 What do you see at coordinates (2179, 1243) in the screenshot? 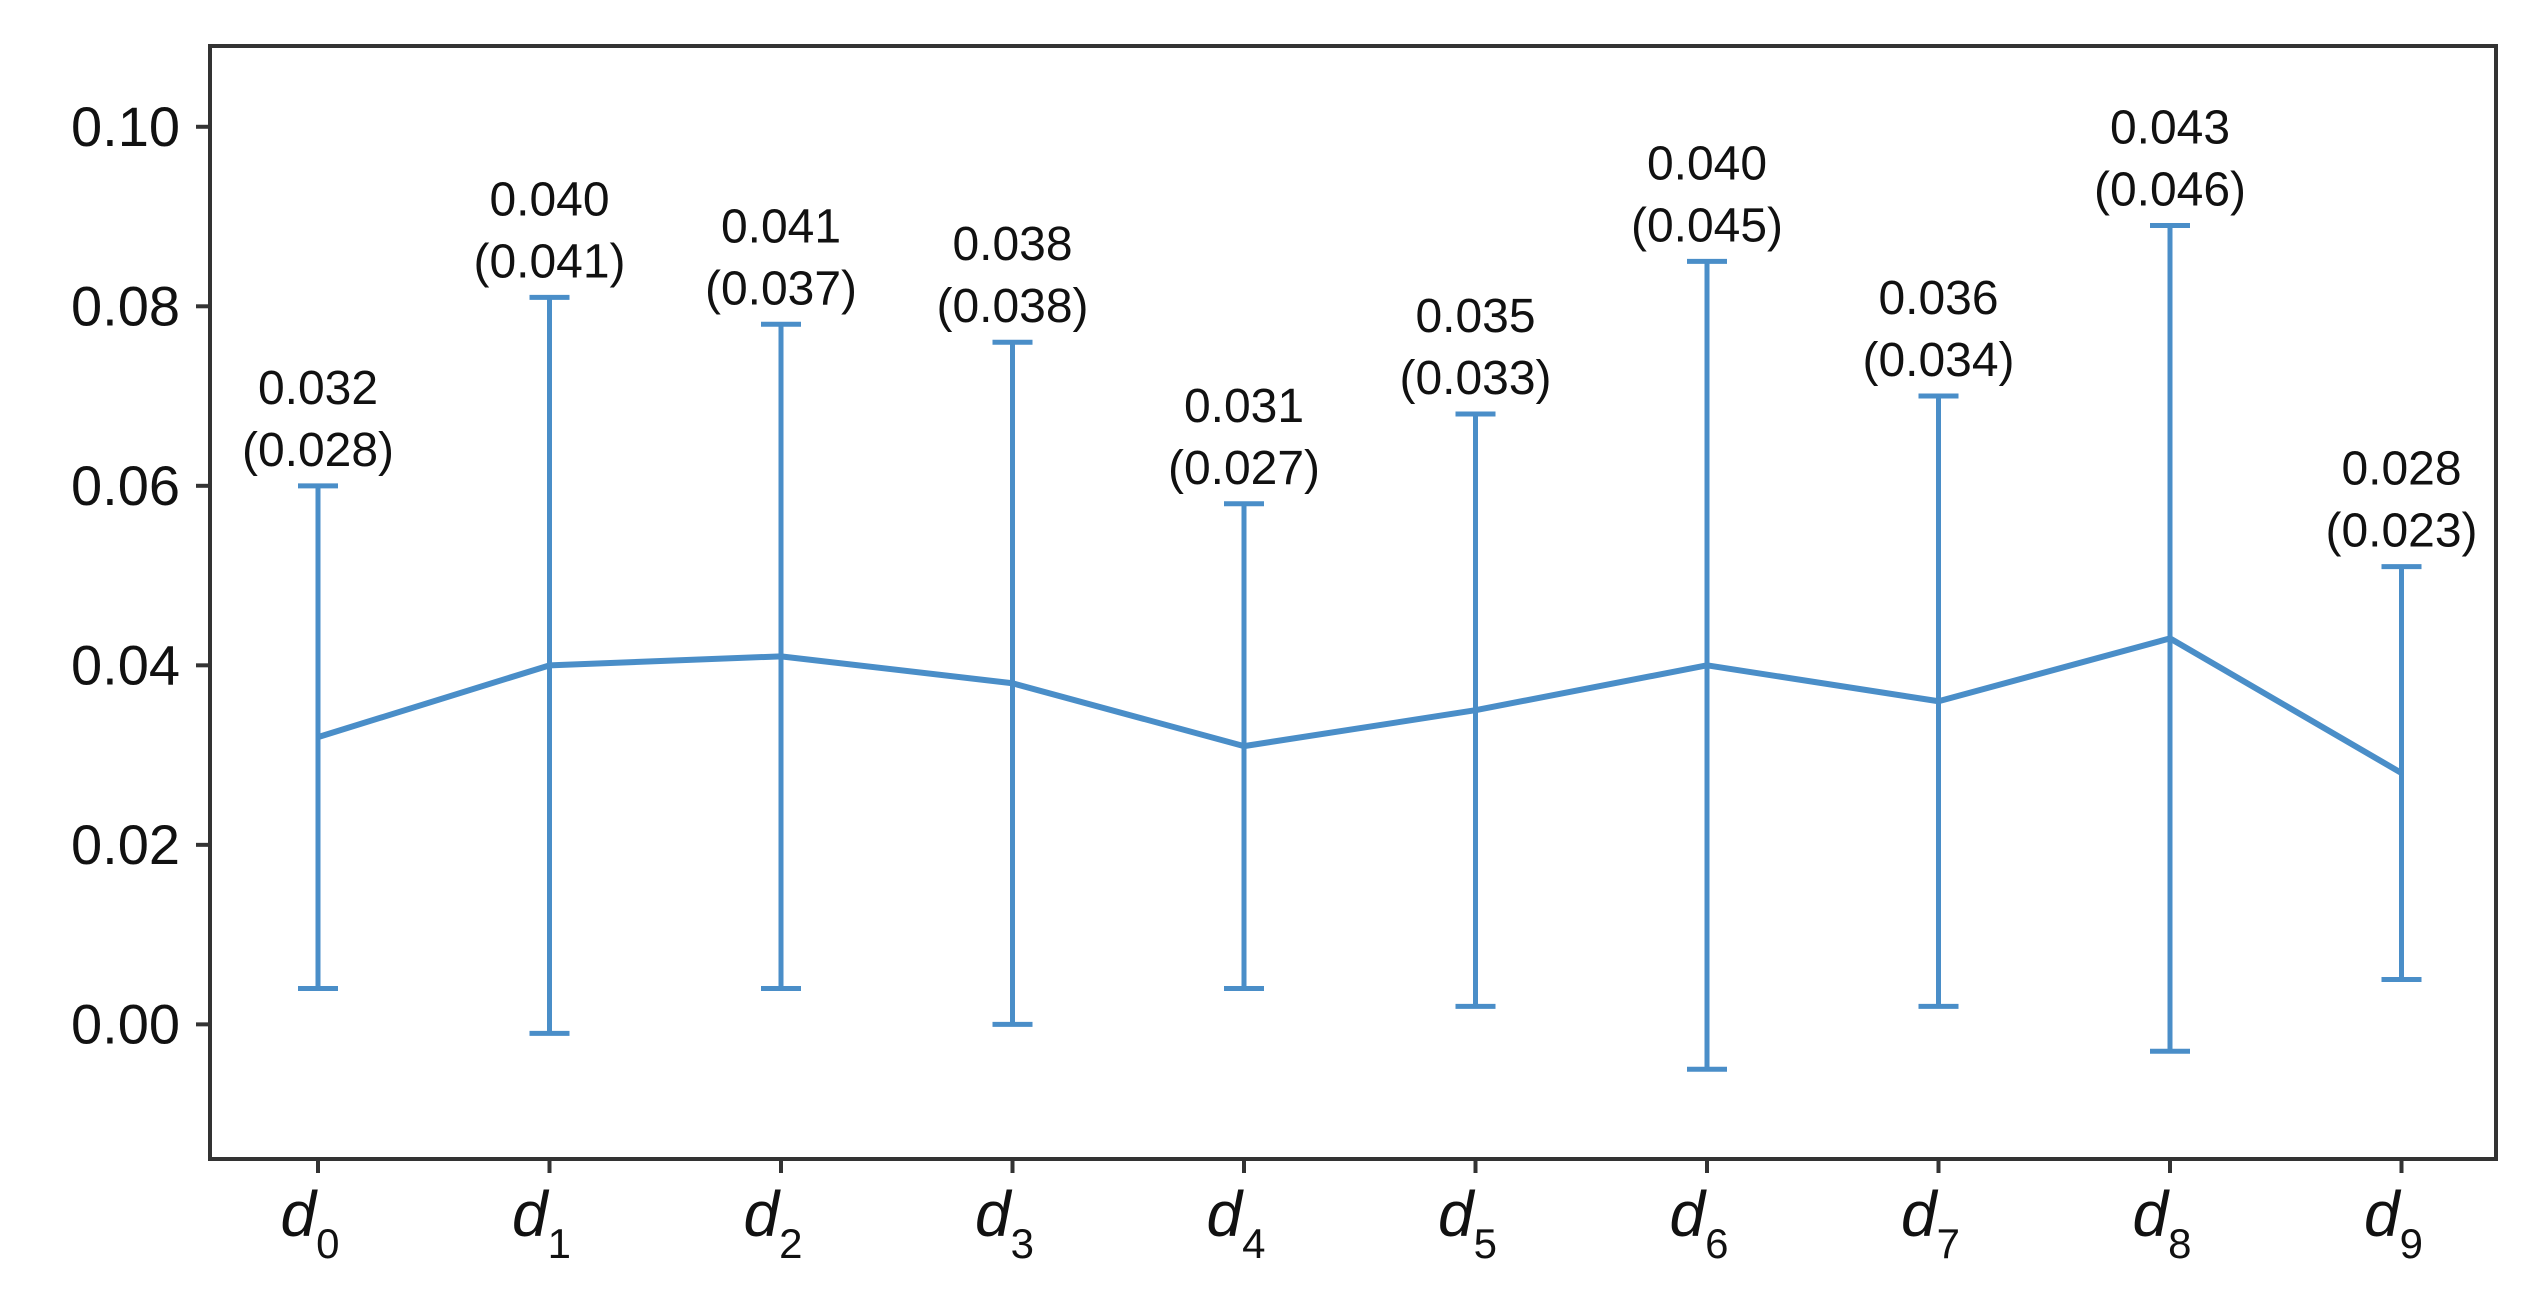
I see `x-tick-label-subscript: 8` at bounding box center [2179, 1243].